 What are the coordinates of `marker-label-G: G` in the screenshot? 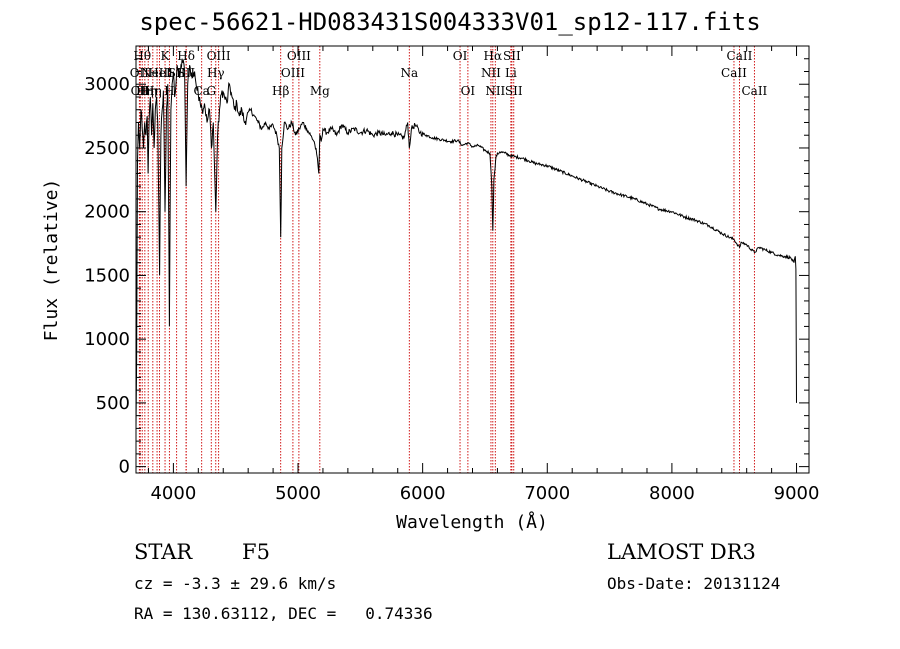 It's located at (211, 91).